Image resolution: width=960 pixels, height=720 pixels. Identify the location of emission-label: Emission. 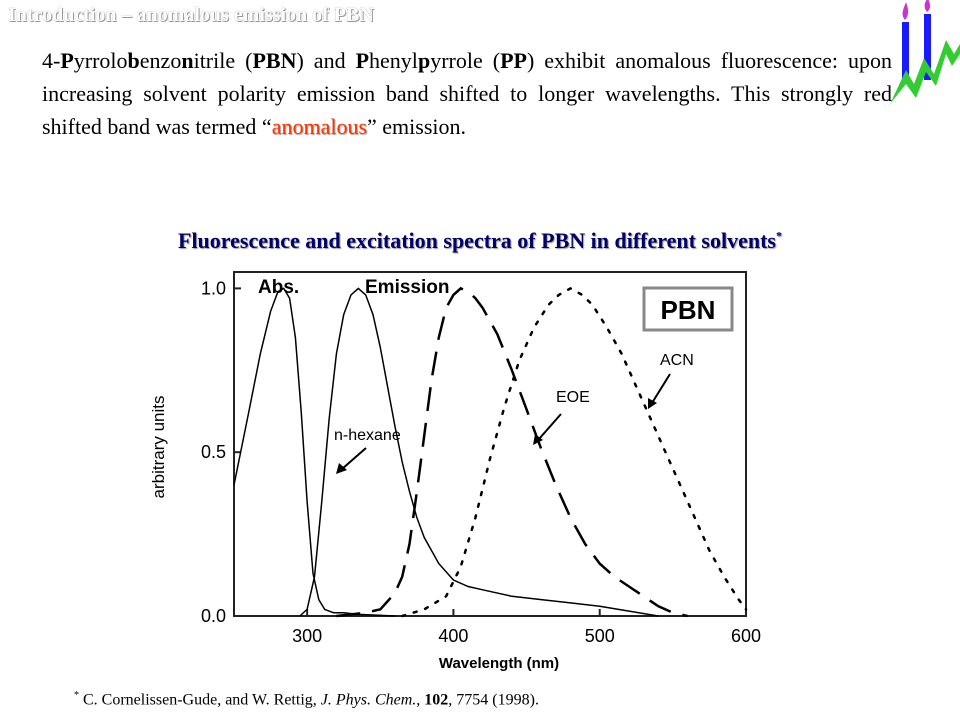
(407, 287).